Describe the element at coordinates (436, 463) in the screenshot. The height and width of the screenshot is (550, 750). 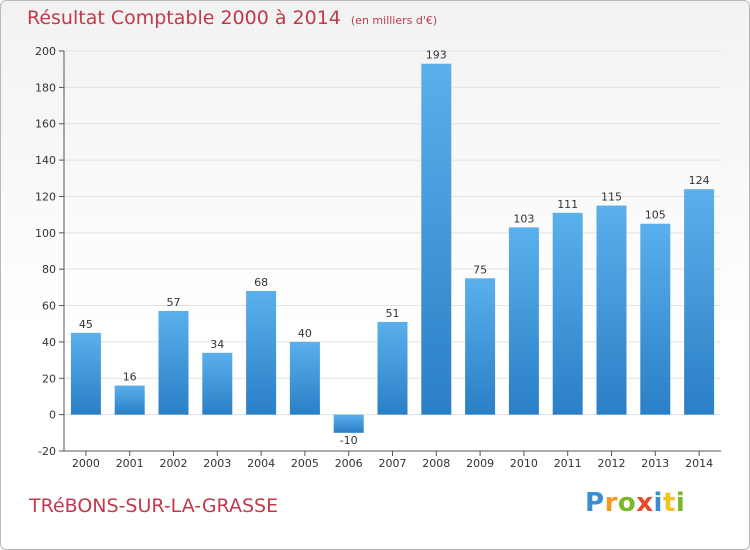
I see `x-tick-label: 2008` at that location.